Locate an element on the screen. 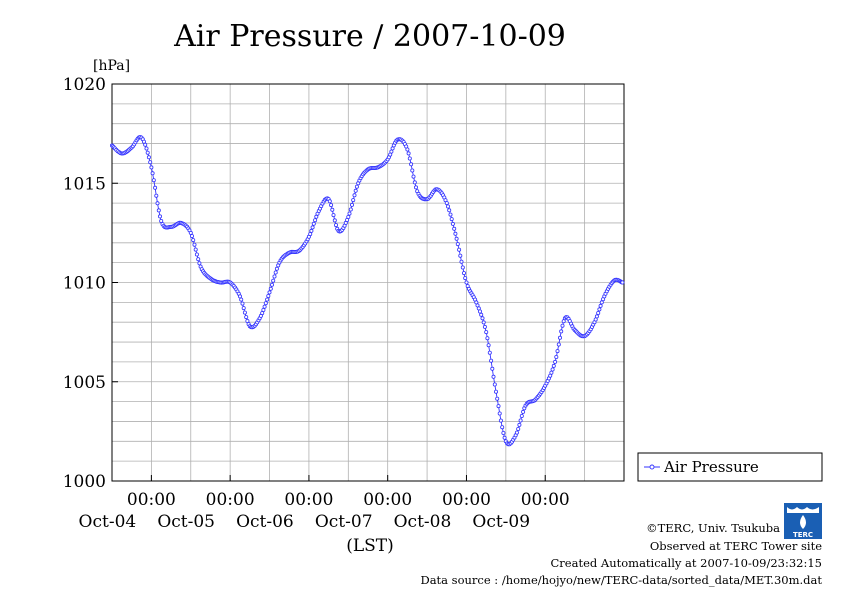 The width and height of the screenshot is (842, 595). y-tick-label: 1015 is located at coordinates (84, 184).